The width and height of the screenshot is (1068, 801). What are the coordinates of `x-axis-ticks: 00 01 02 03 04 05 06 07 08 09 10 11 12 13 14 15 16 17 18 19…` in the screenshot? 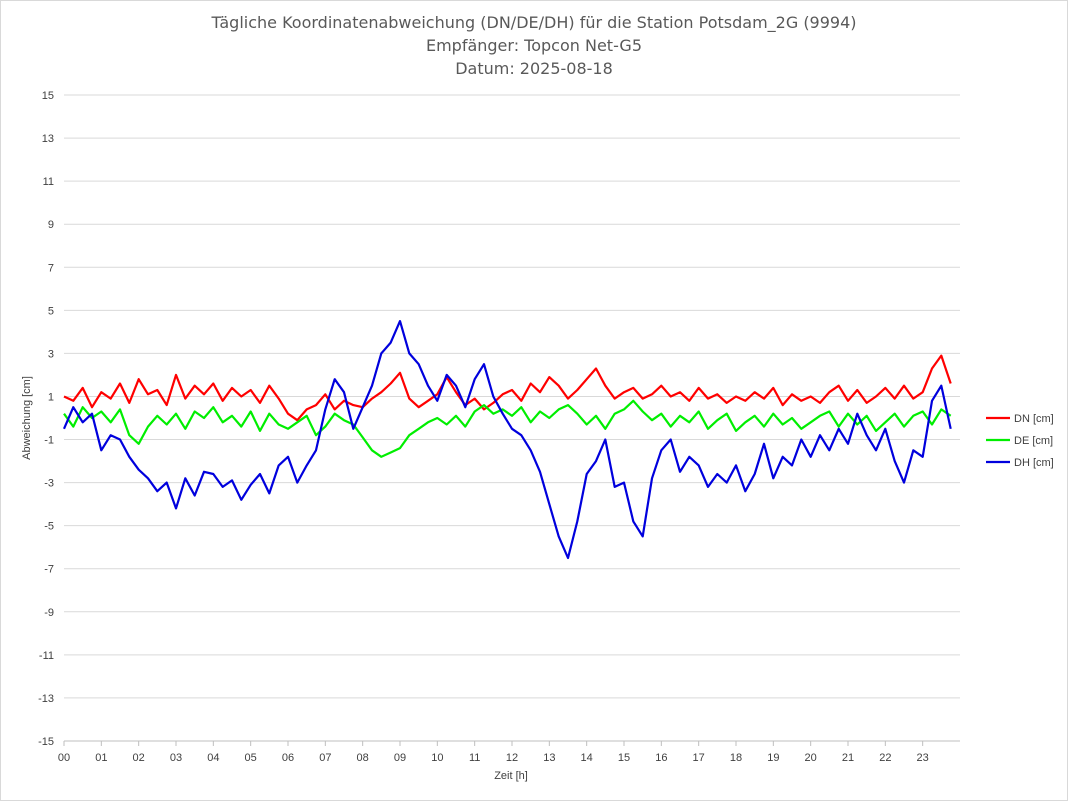 It's located at (509, 752).